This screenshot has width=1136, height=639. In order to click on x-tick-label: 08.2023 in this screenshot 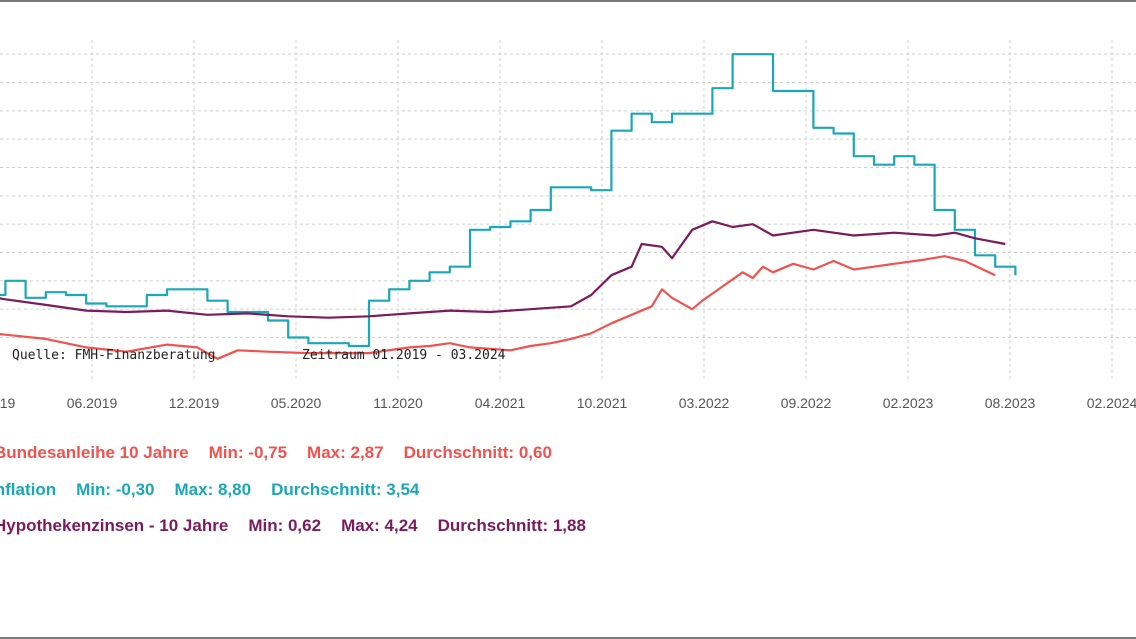, I will do `click(1010, 403)`.